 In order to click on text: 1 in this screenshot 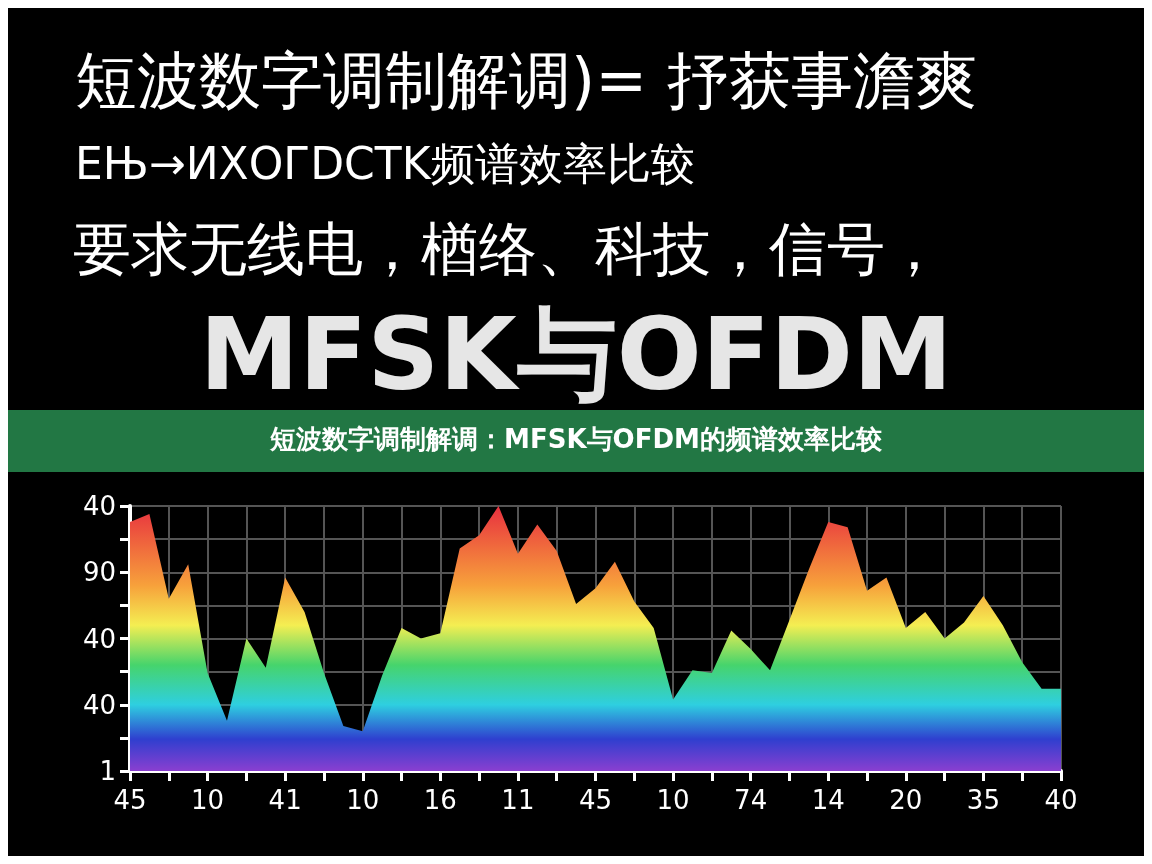, I will do `click(107, 771)`.